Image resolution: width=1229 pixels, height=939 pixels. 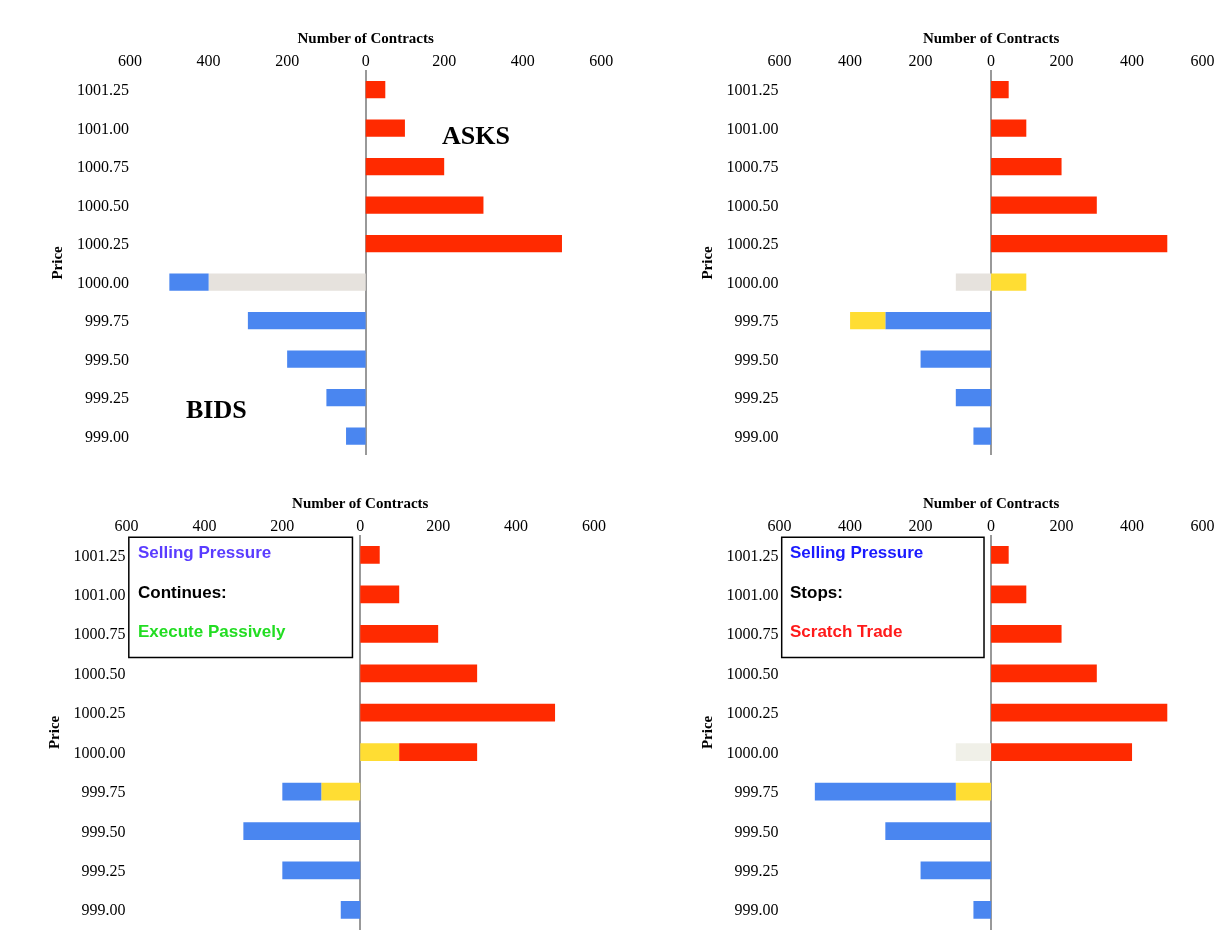 I want to click on annotation: Continues:, so click(x=182, y=592).